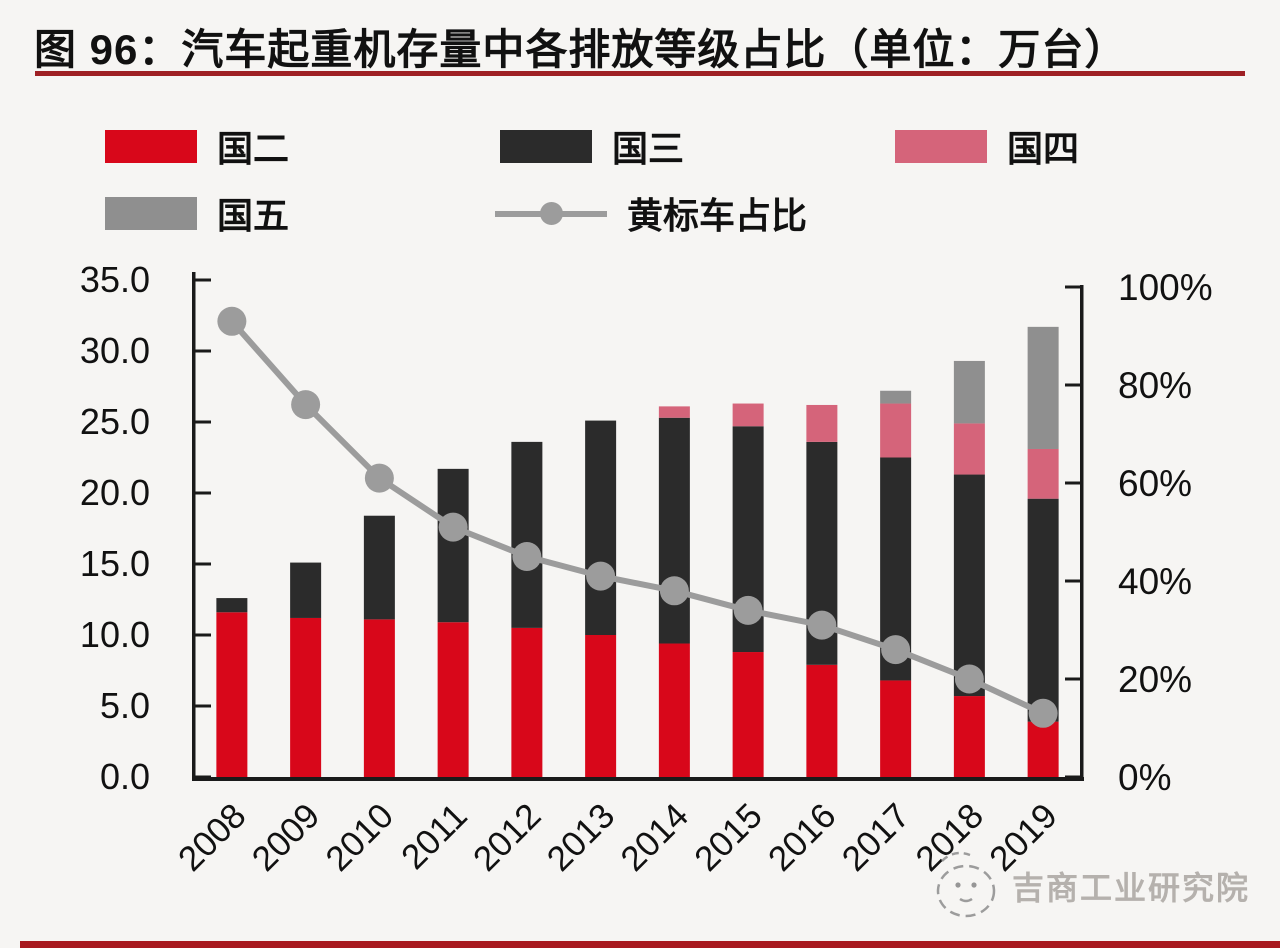  Describe the element at coordinates (1043, 387) in the screenshot. I see `bar-segment-2019-国五` at that location.